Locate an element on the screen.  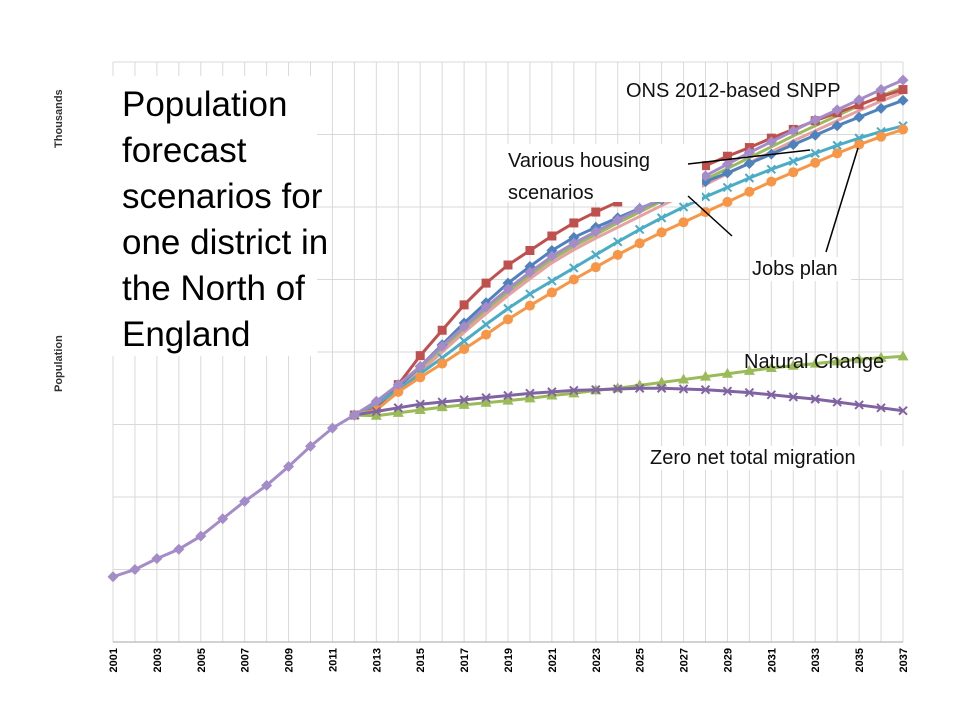
x-tick-label: 2011 is located at coordinates (333, 660).